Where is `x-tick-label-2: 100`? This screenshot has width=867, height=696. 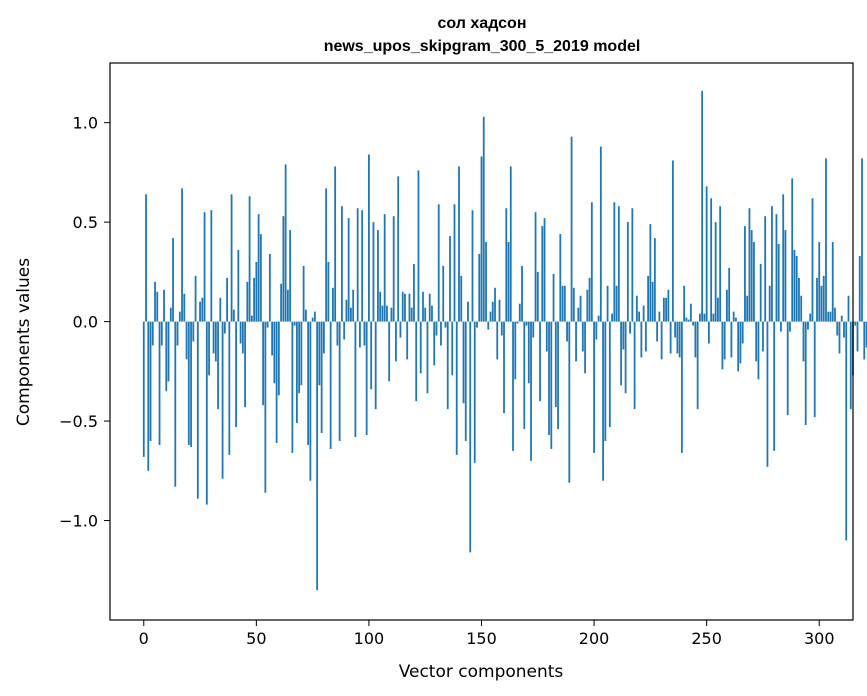 x-tick-label-2: 100 is located at coordinates (369, 638).